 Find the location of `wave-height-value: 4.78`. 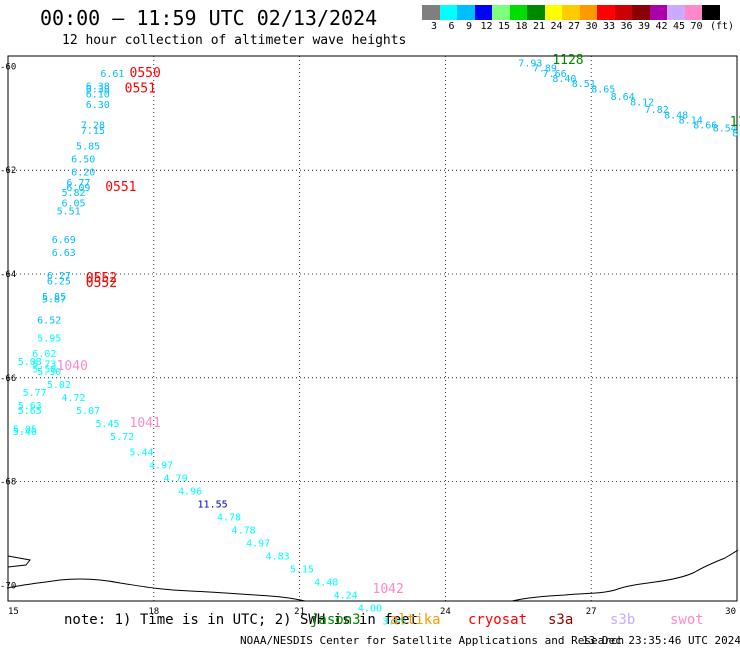

wave-height-value: 4.78 is located at coordinates (244, 531).